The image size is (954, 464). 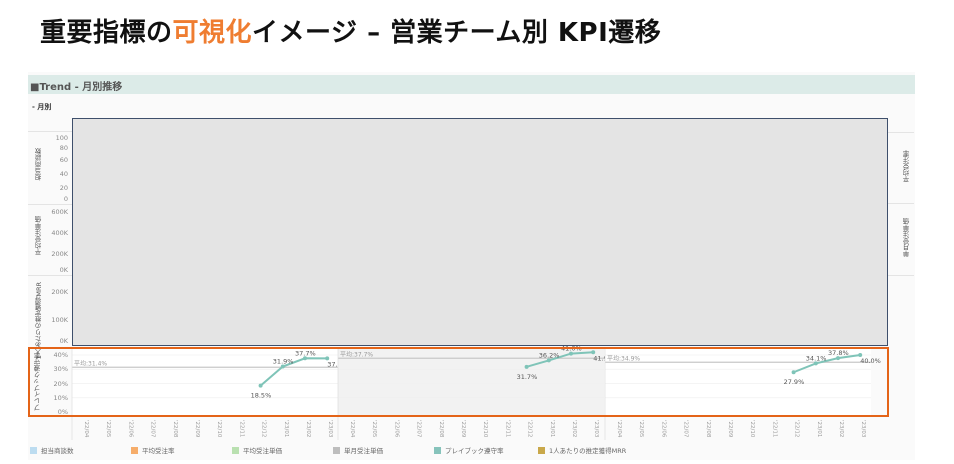 What do you see at coordinates (158, 451) in the screenshot?
I see `legend-label: 平均受注率` at bounding box center [158, 451].